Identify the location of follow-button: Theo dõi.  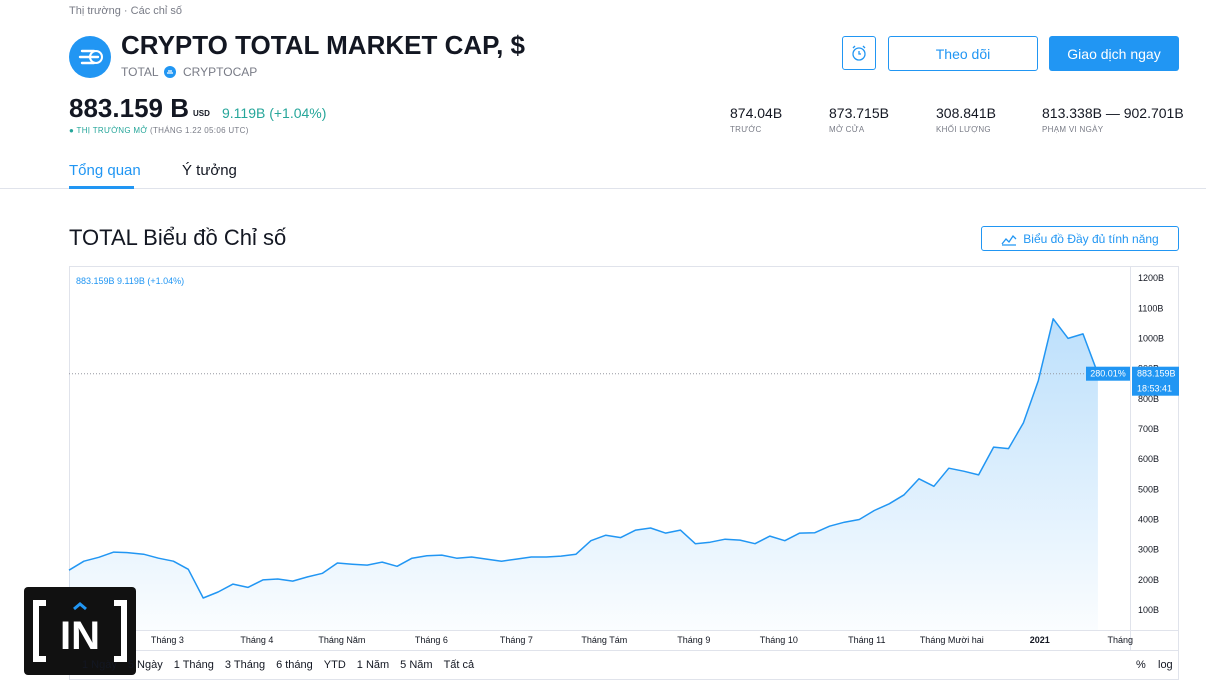
(963, 53).